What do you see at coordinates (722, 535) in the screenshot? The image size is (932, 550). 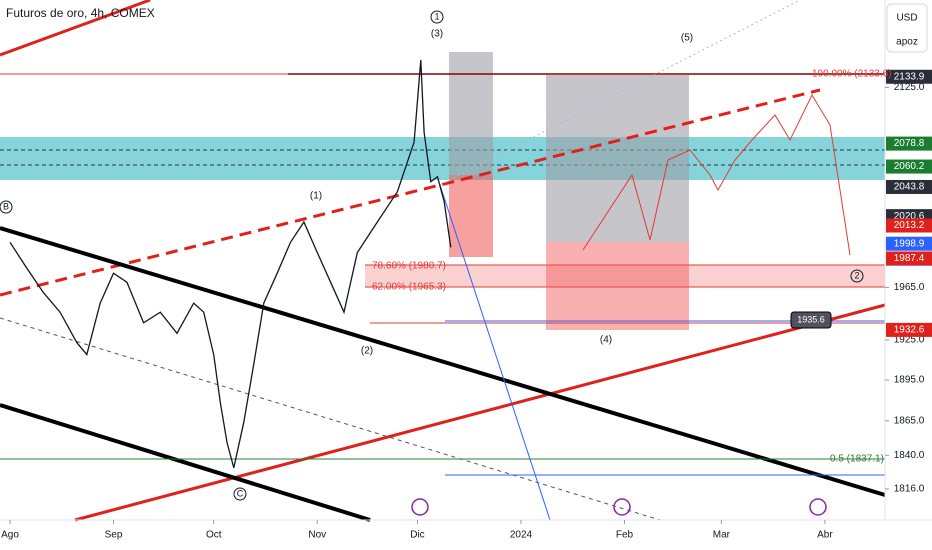 I see `x-tick-label: Mar` at bounding box center [722, 535].